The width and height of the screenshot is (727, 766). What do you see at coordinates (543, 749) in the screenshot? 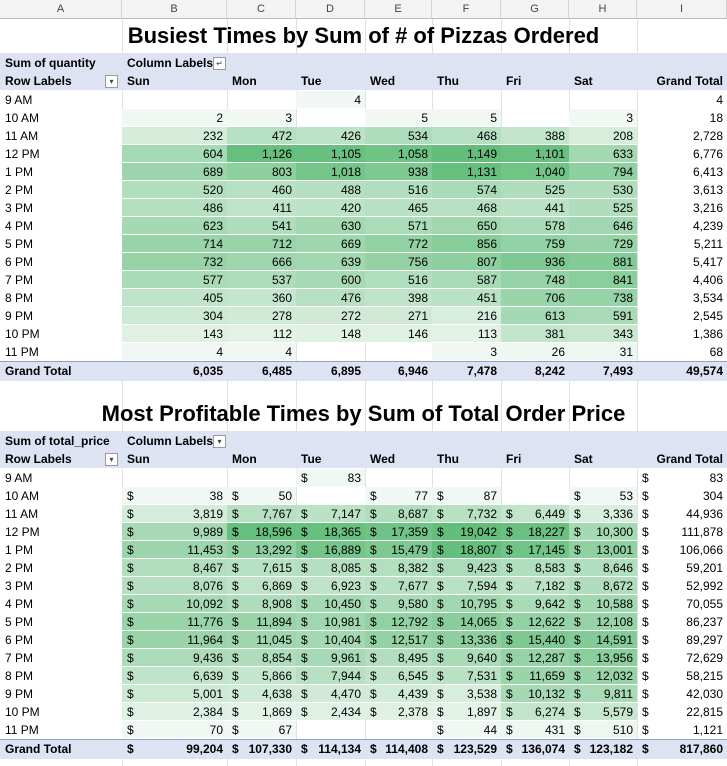
I see `grand-total-cell: 136,074` at bounding box center [543, 749].